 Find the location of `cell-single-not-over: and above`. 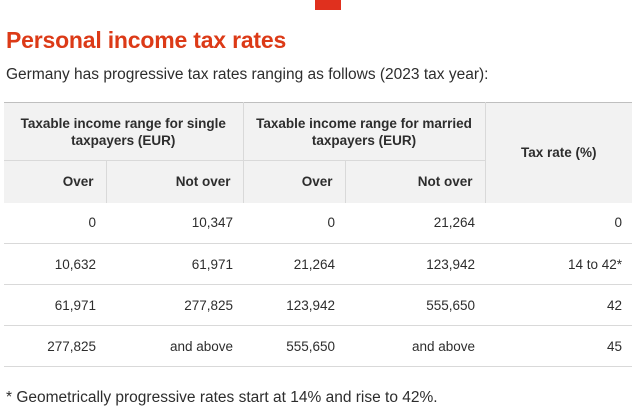

cell-single-not-over: and above is located at coordinates (175, 346).